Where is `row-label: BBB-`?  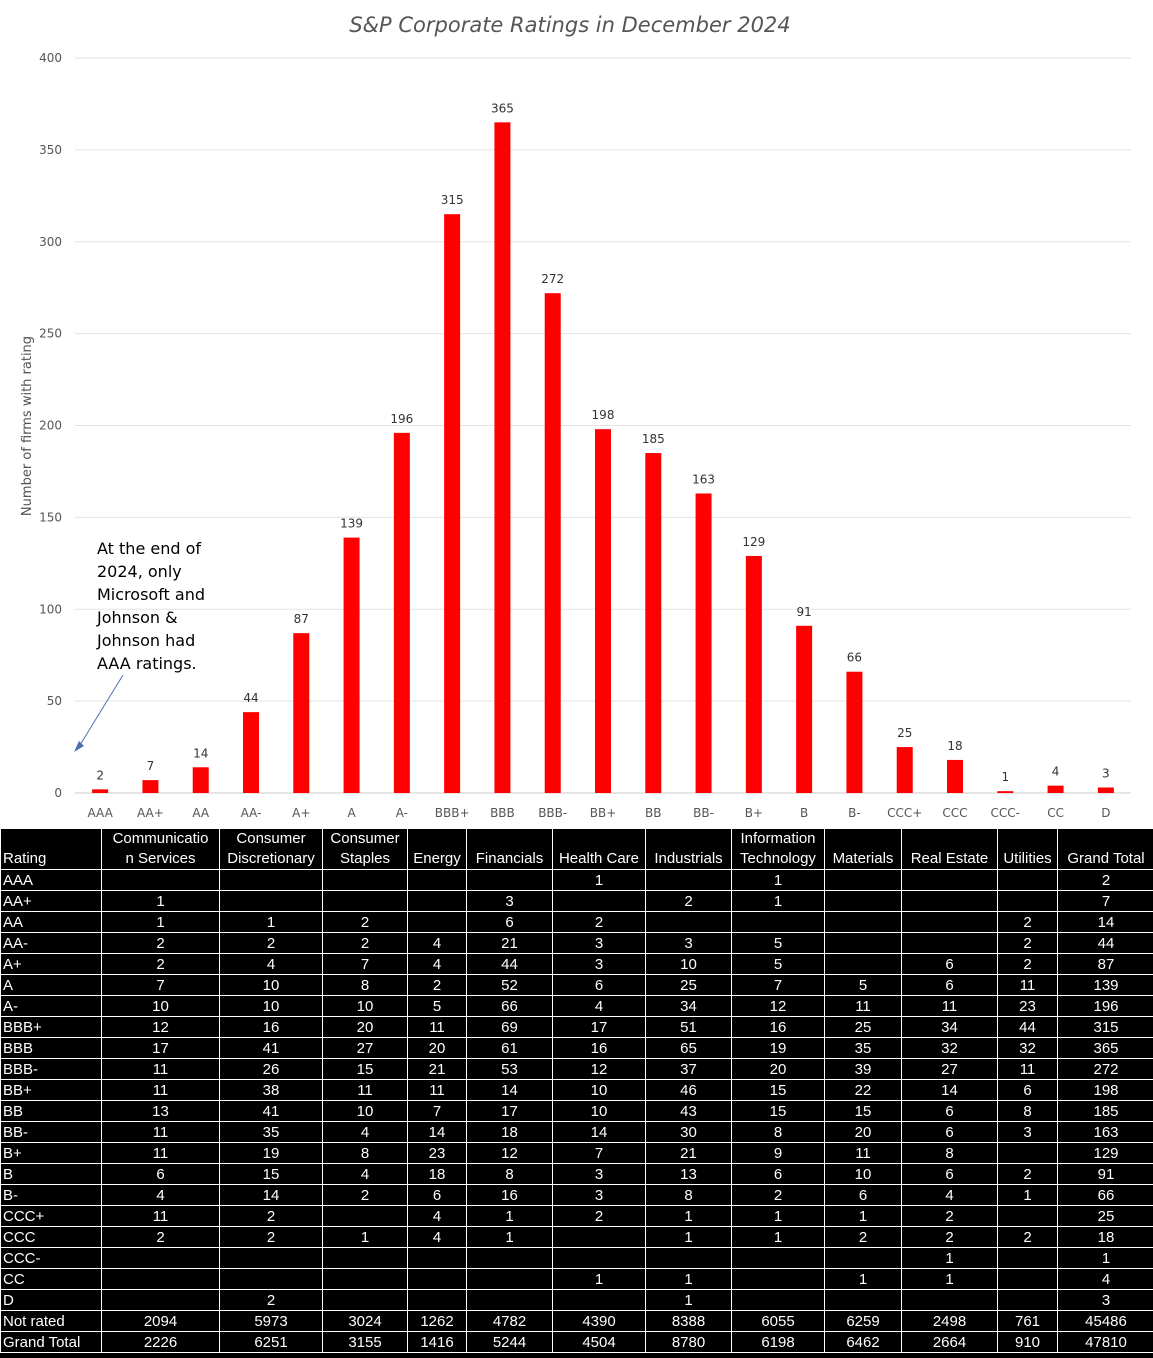
row-label: BBB- is located at coordinates (51, 1069).